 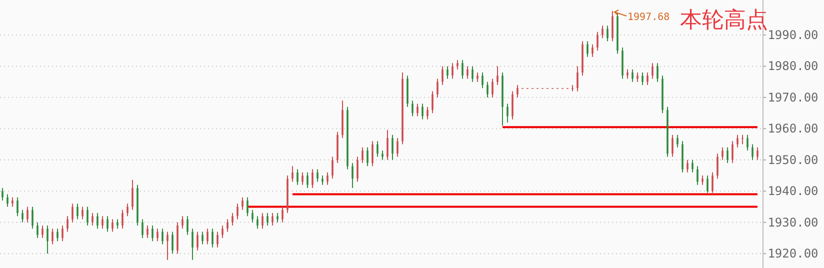 I want to click on y-tick-label: 1980.00, so click(x=793, y=66).